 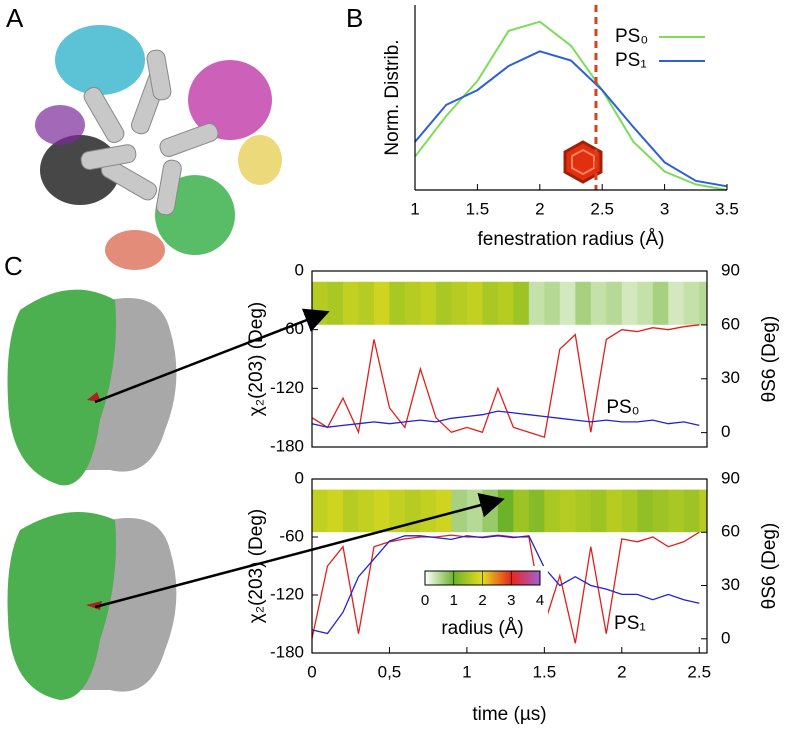 What do you see at coordinates (311, 671) in the screenshot?
I see `x-tick-label: 0` at bounding box center [311, 671].